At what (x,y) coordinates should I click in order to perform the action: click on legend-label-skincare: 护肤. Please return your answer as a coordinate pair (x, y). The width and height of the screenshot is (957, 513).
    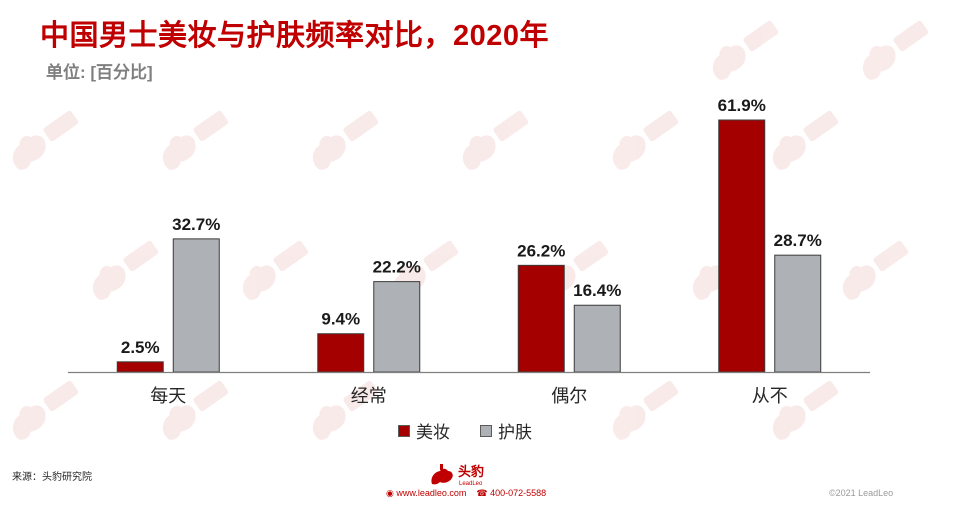
    Looking at the image, I should click on (515, 432).